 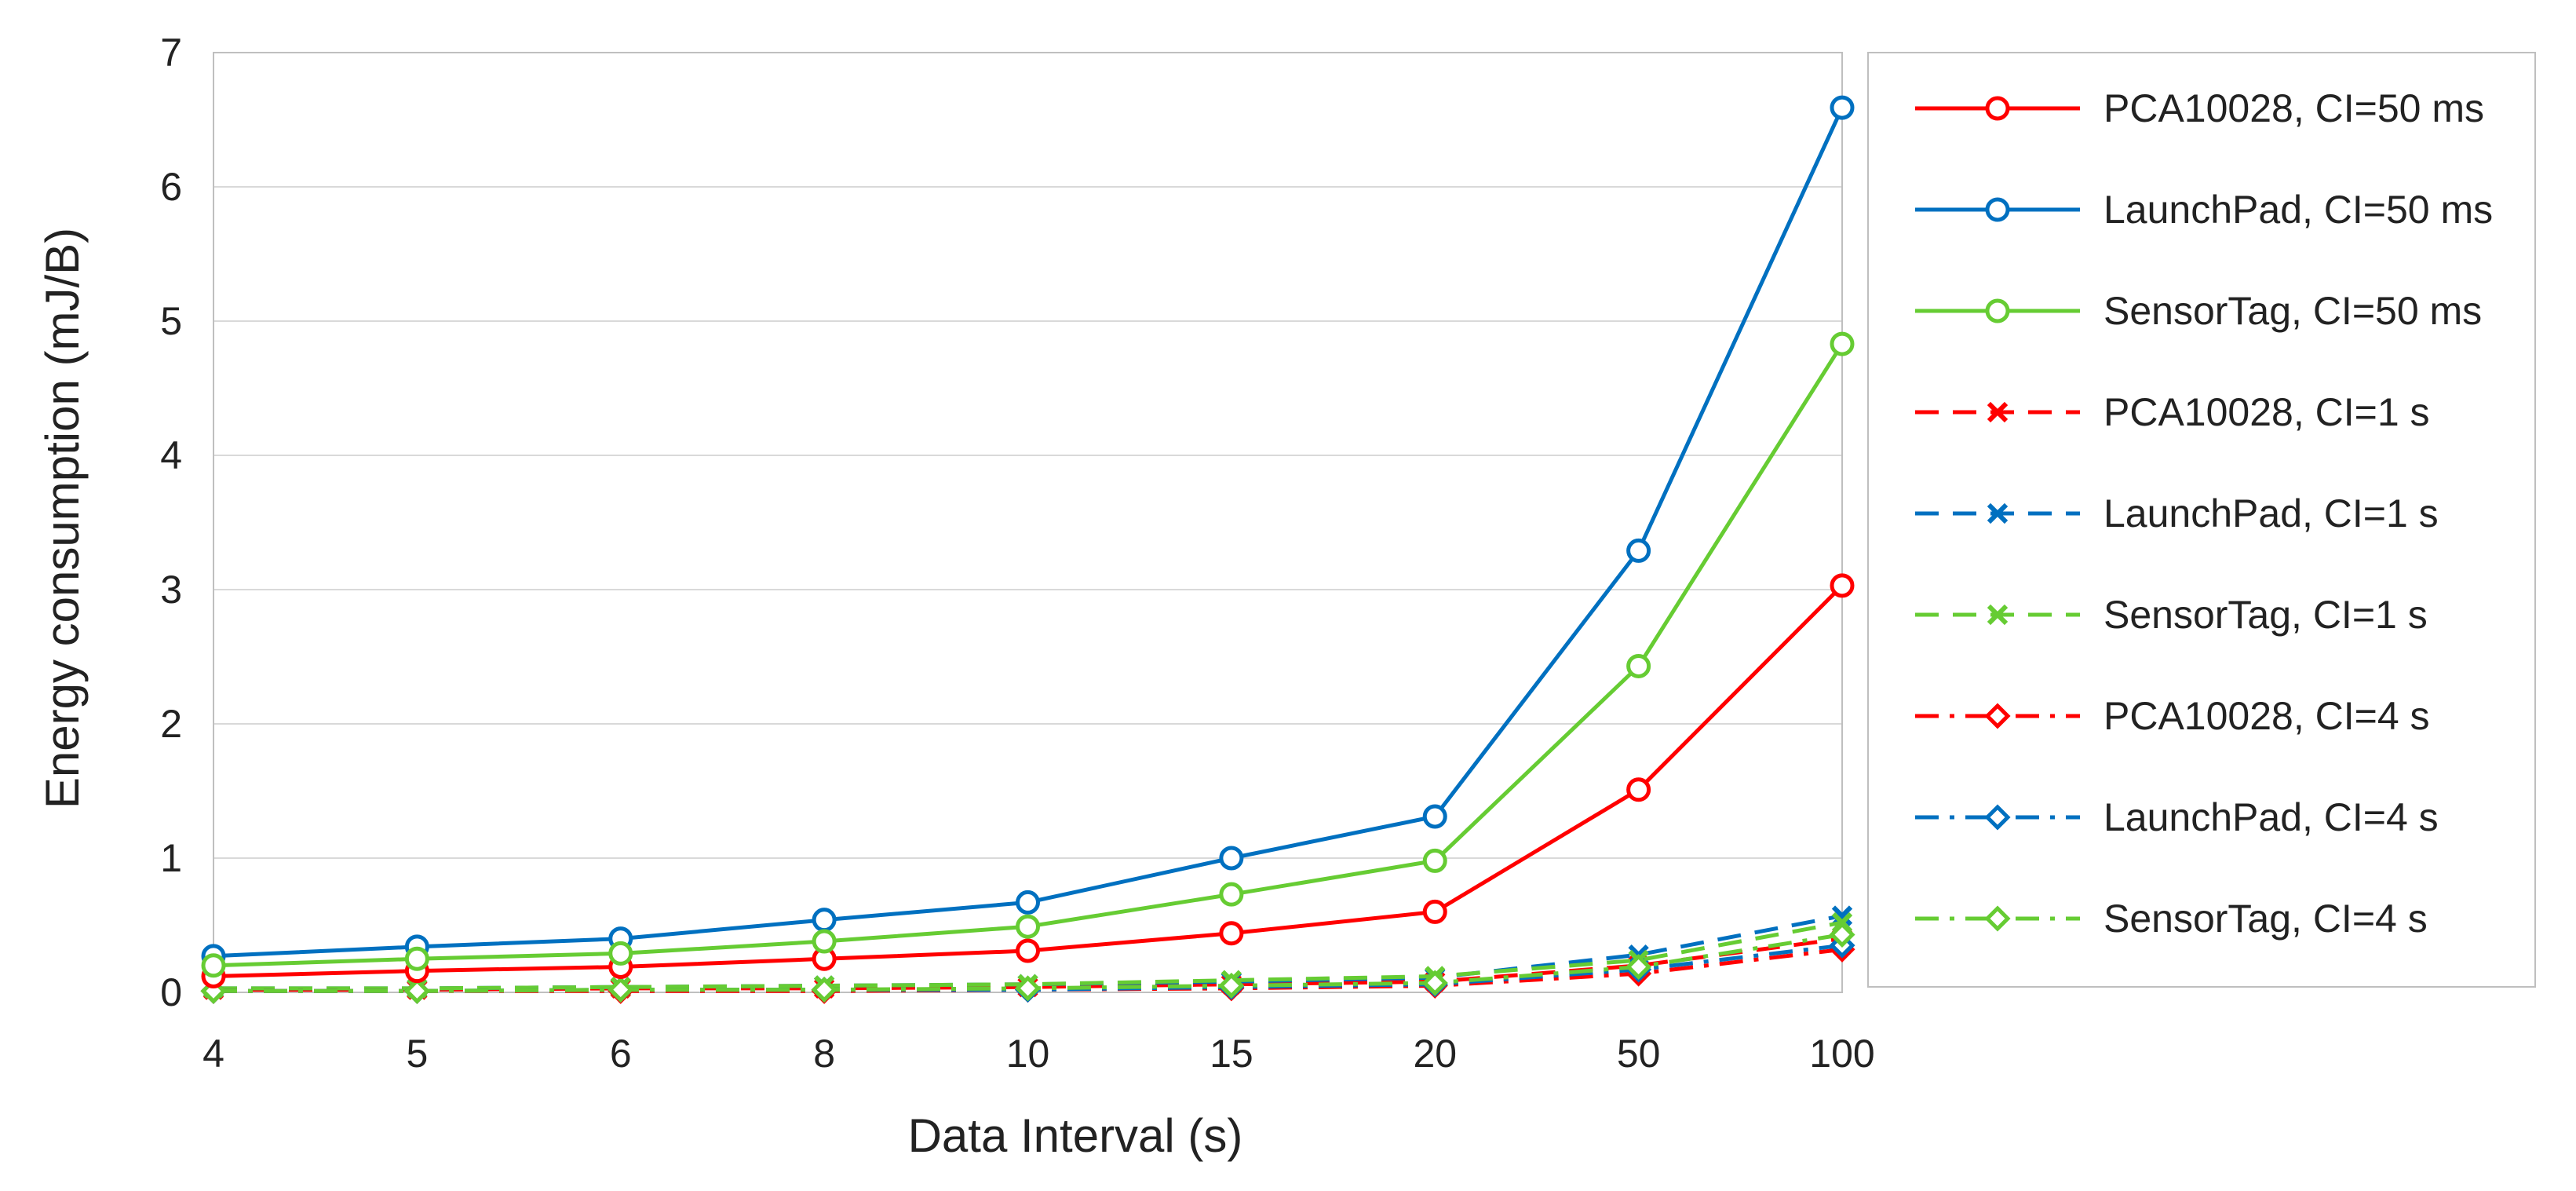 I want to click on y-tick-label-0: 0, so click(x=171, y=992).